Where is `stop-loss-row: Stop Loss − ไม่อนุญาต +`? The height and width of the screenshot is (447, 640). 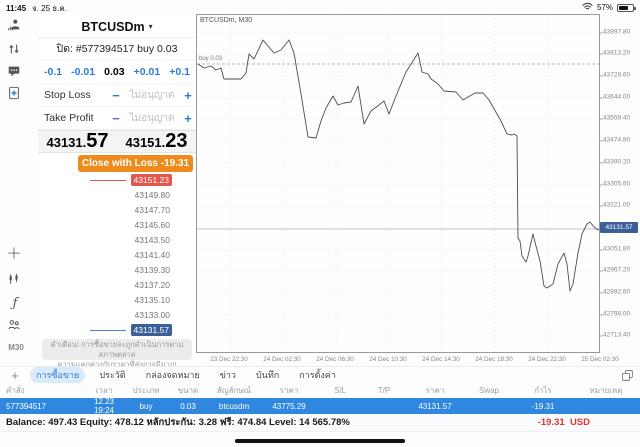 stop-loss-row: Stop Loss − ไม่อนุญาต + is located at coordinates (117, 95).